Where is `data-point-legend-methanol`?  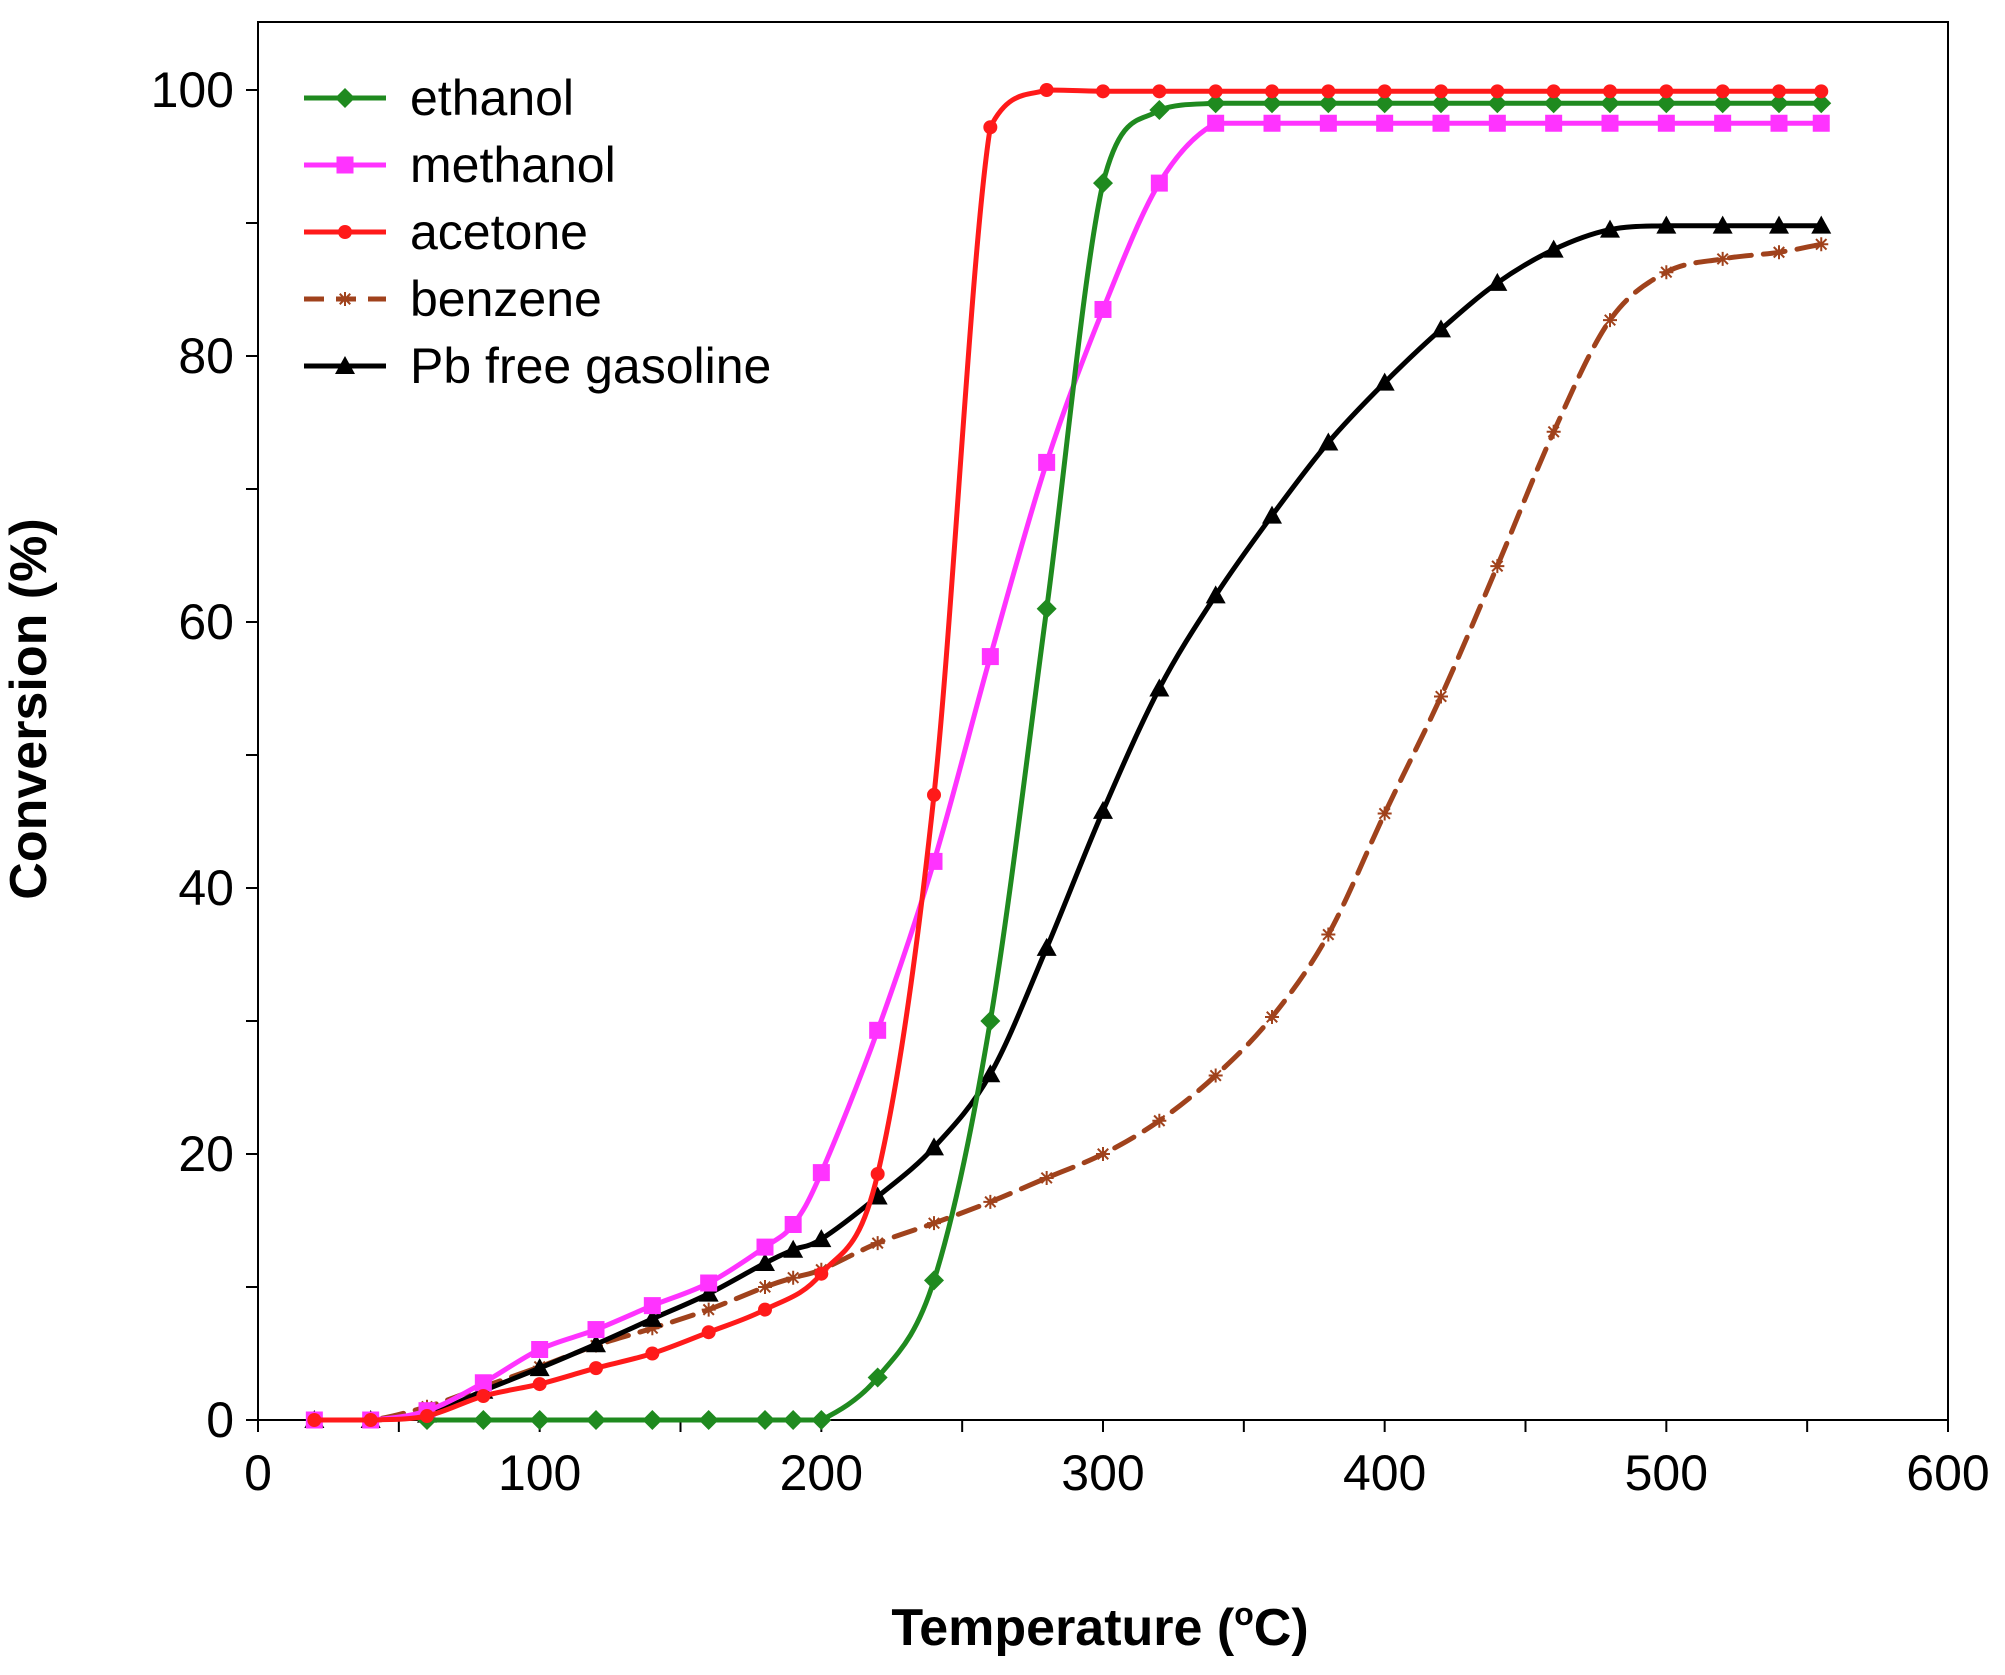 data-point-legend-methanol is located at coordinates (345, 165).